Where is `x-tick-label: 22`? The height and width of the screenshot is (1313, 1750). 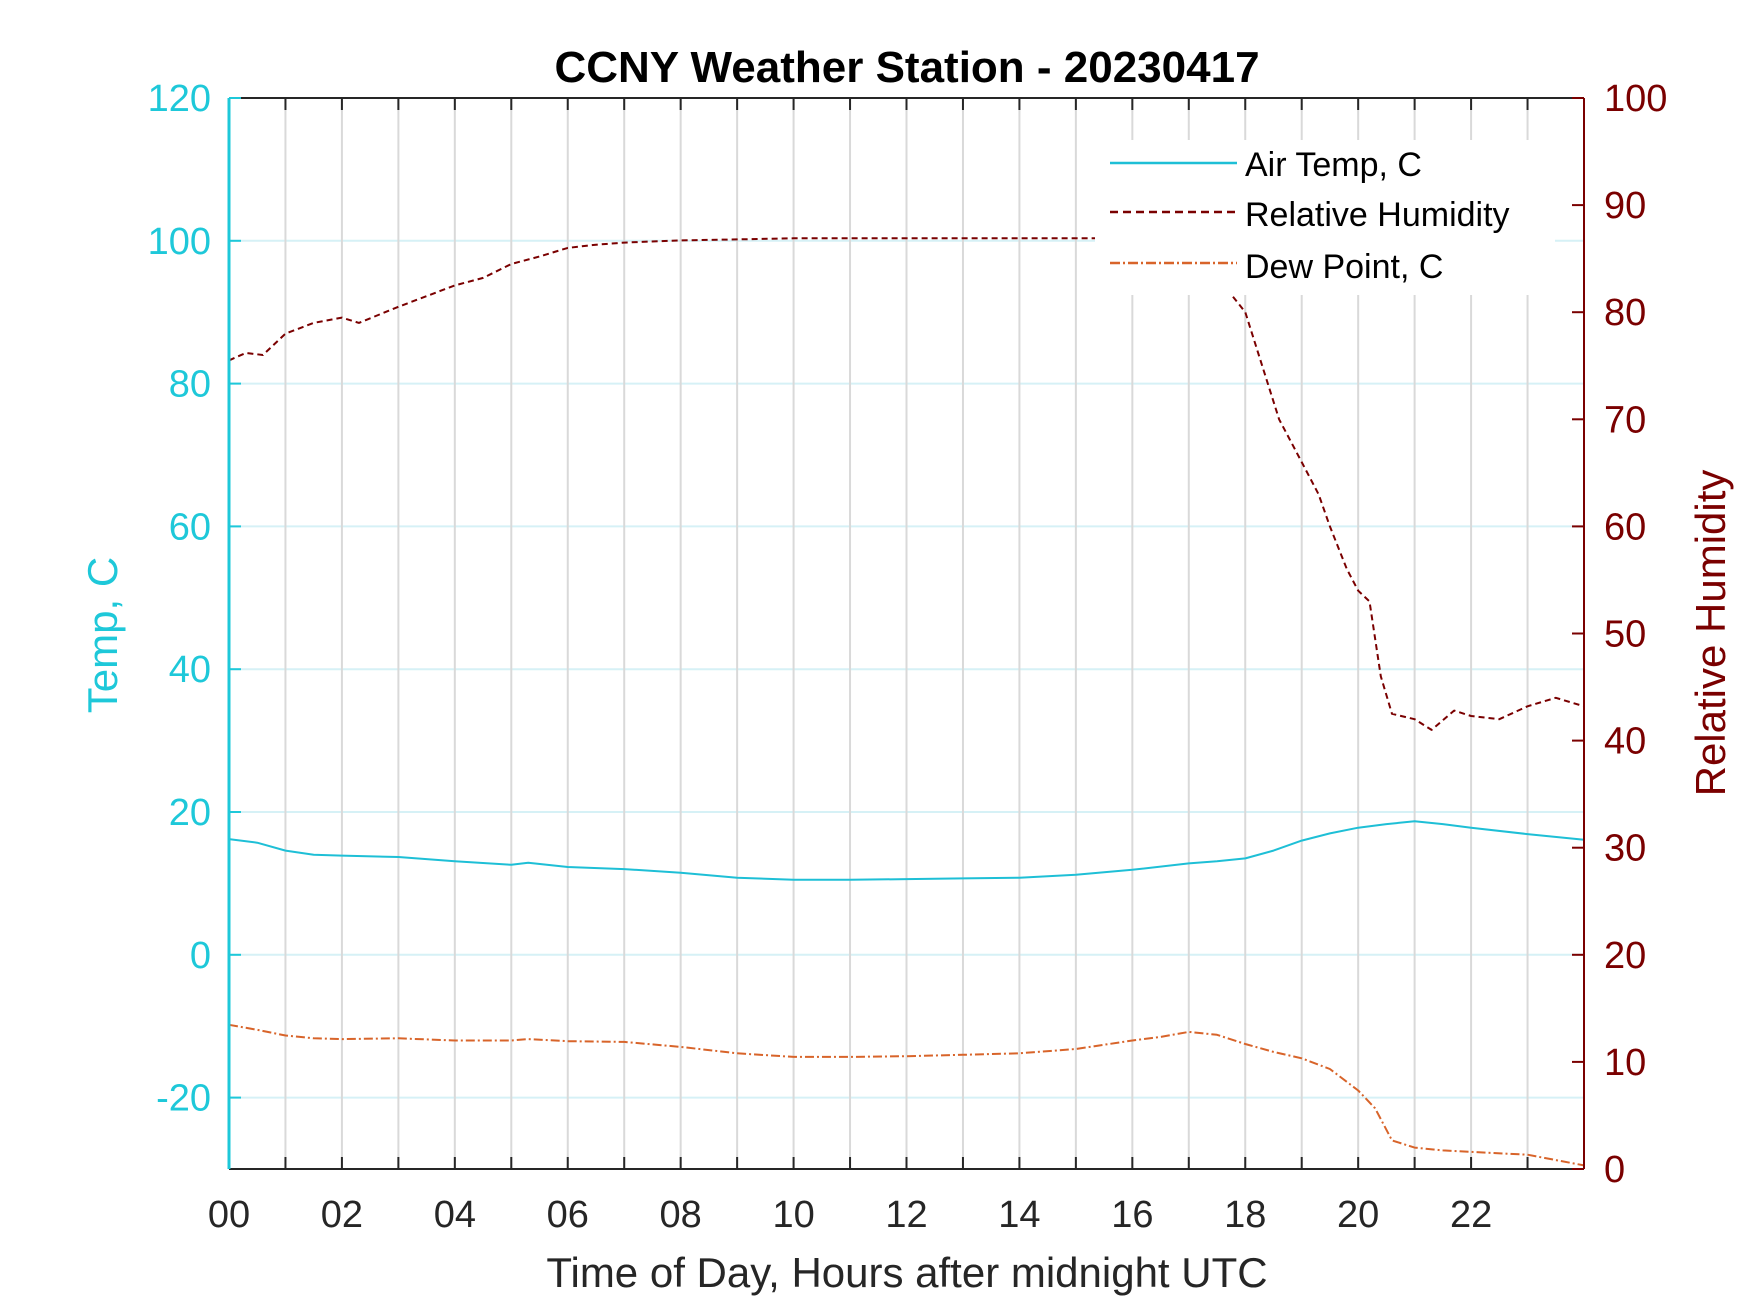
x-tick-label: 22 is located at coordinates (1471, 1215).